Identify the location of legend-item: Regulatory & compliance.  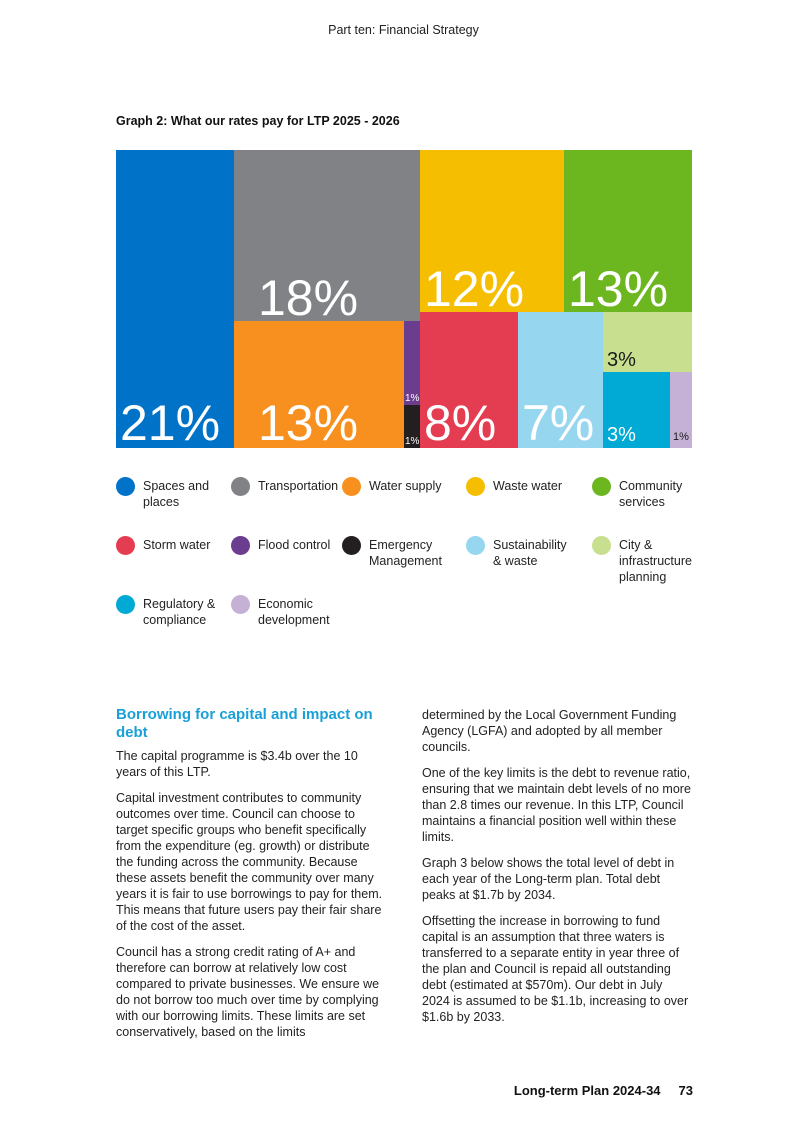
(170, 611).